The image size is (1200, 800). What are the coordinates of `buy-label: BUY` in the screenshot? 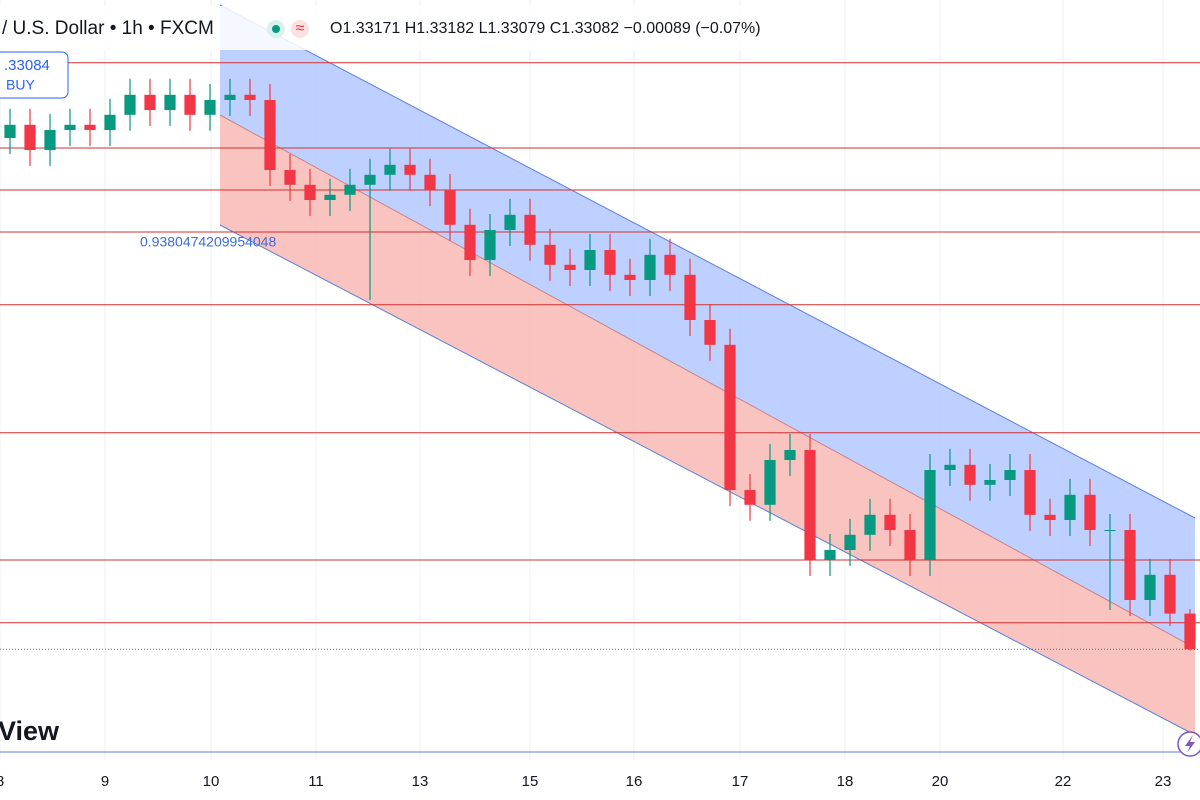 It's located at (20, 85).